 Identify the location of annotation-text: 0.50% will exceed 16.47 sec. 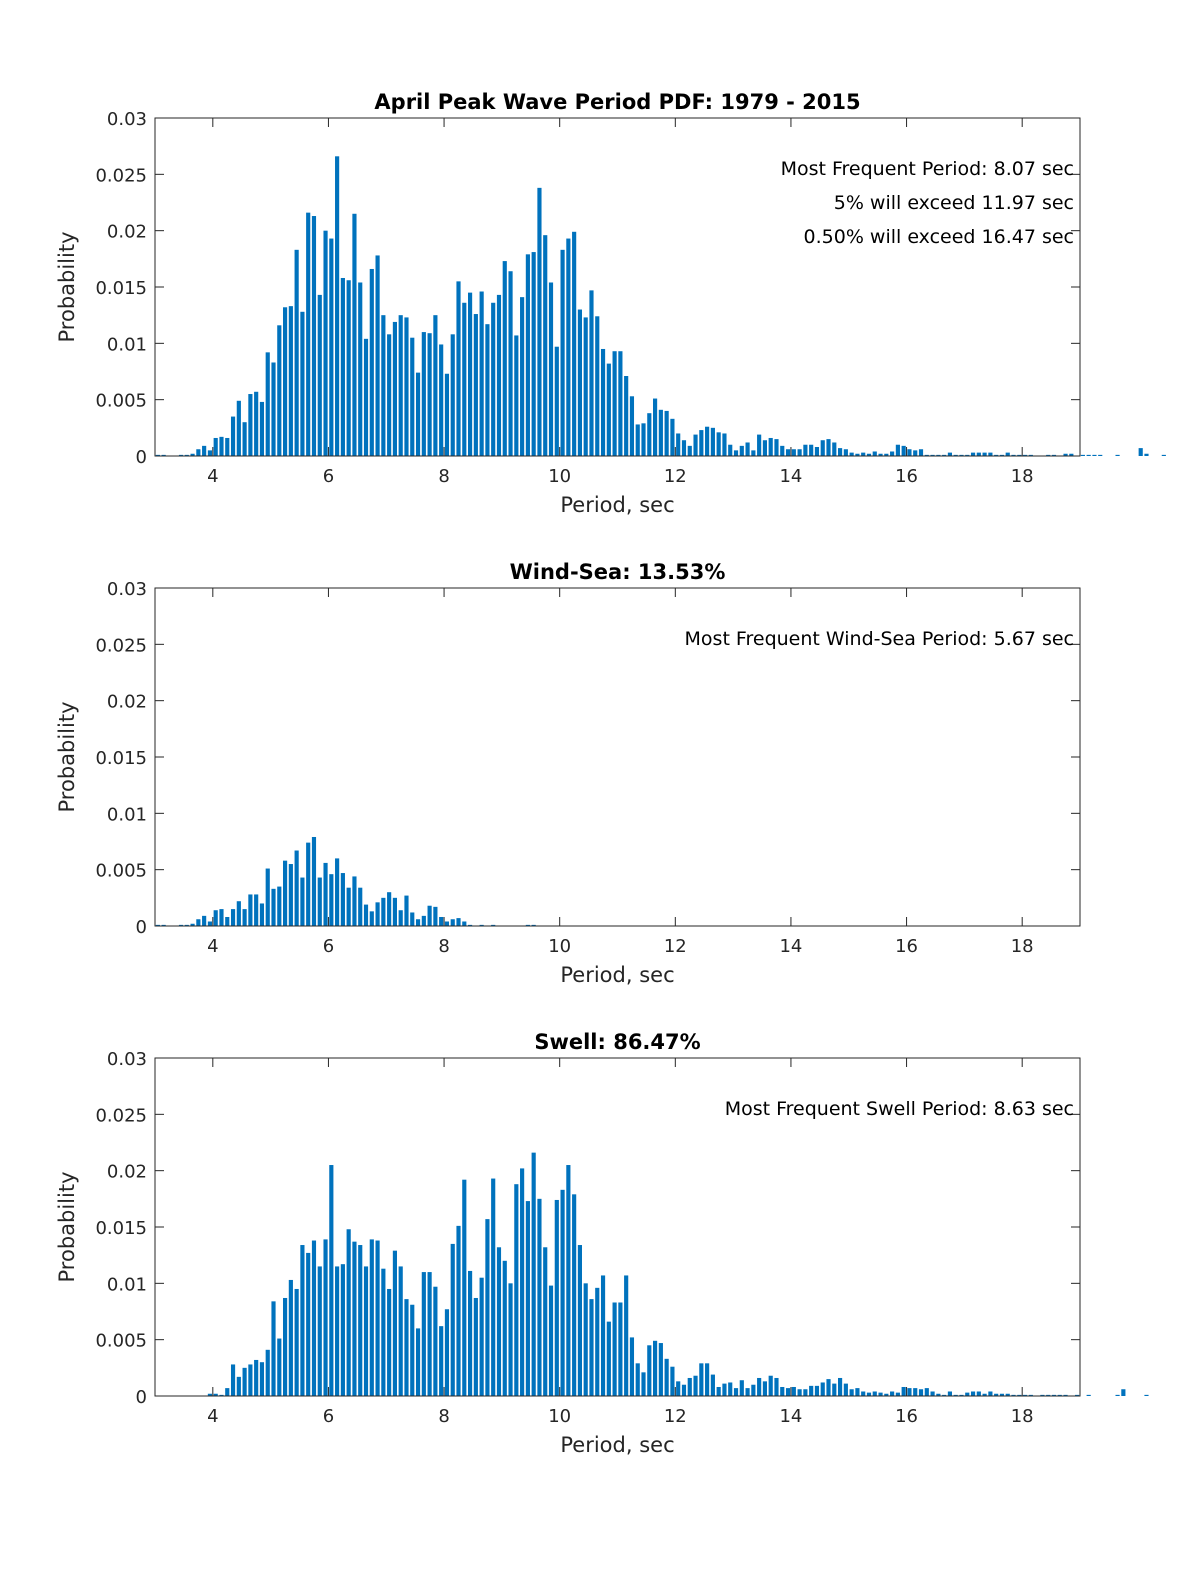
(939, 237).